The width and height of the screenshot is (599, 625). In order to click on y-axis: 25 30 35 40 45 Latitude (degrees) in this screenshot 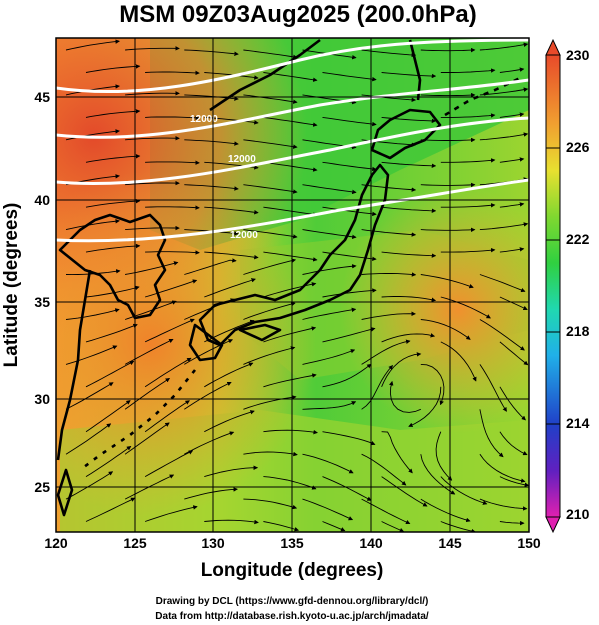, I will do `click(25, 292)`.